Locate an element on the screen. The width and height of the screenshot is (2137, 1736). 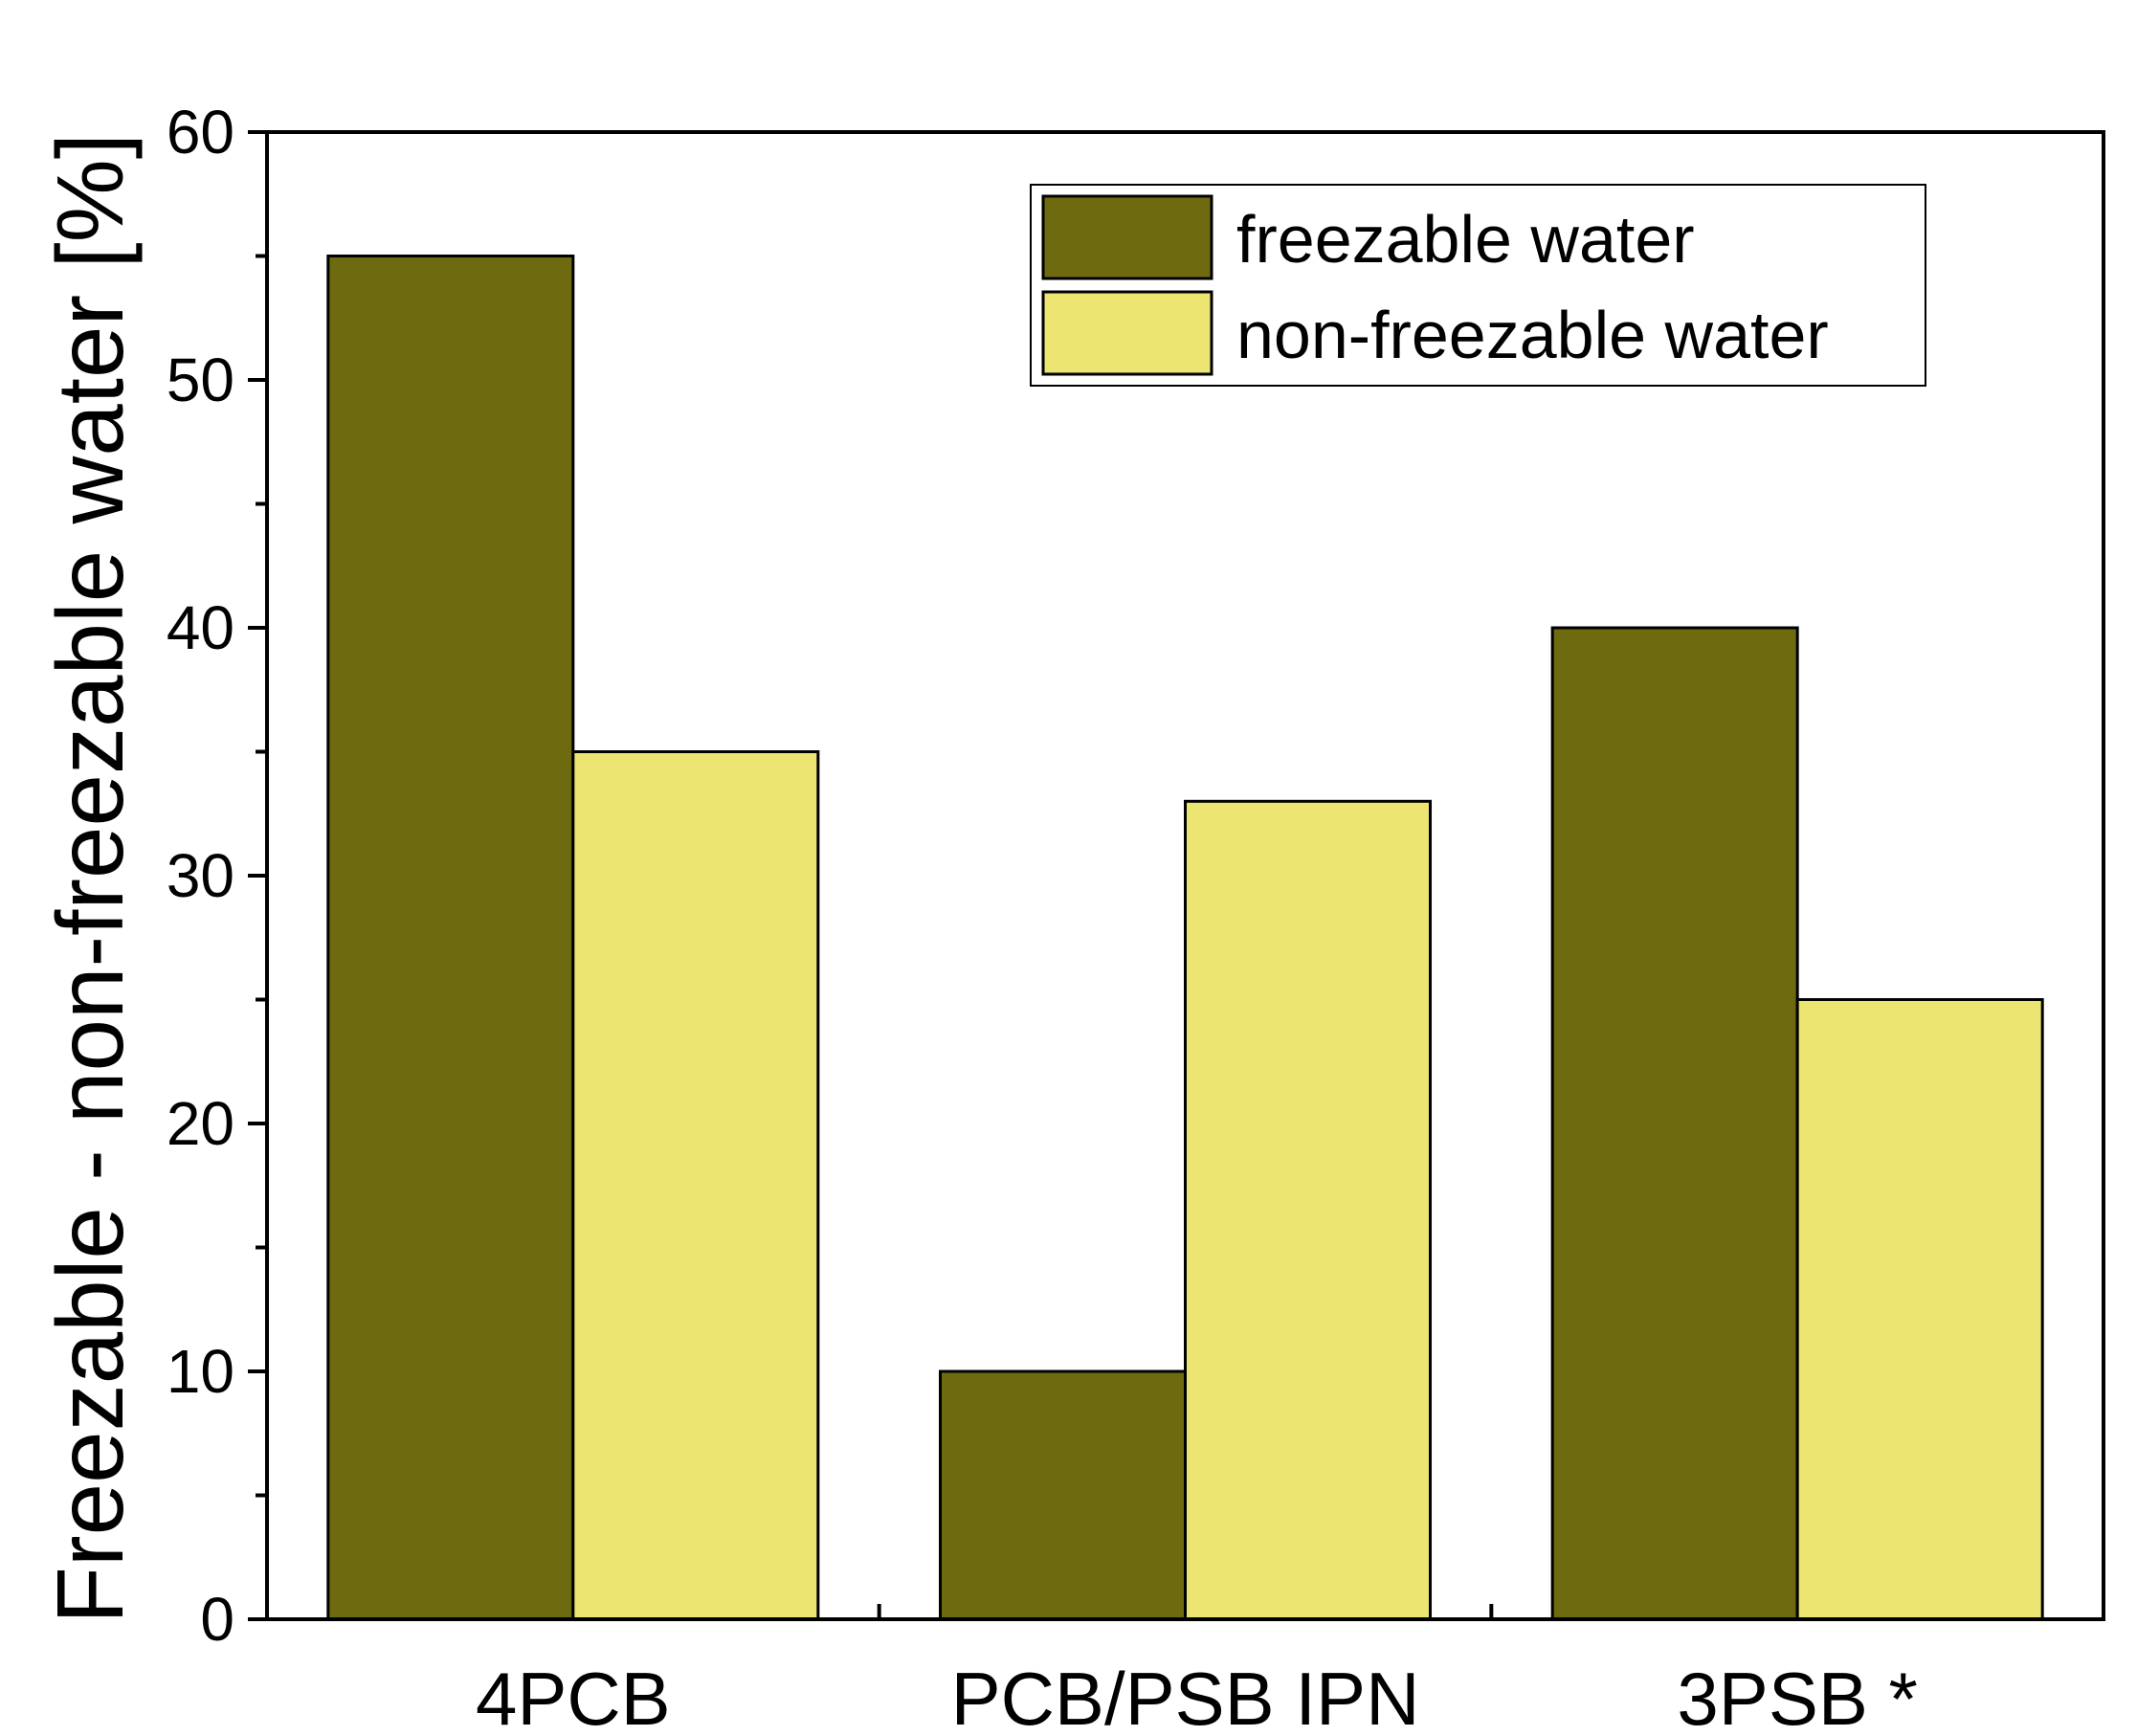
x-category-label: 3PSB * is located at coordinates (1797, 1696).